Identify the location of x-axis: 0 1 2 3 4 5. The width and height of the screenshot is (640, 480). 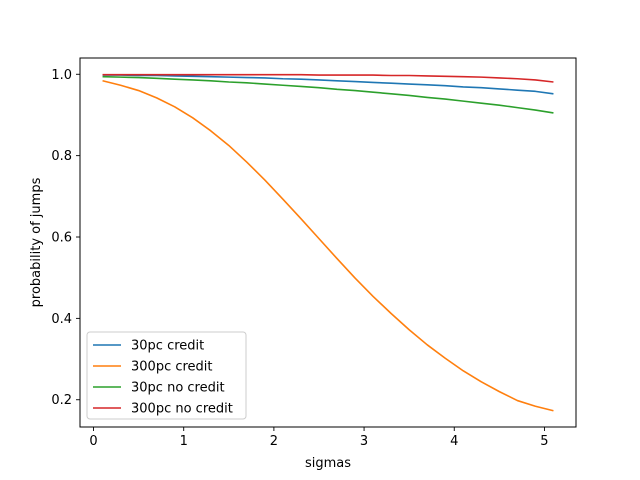
(319, 438).